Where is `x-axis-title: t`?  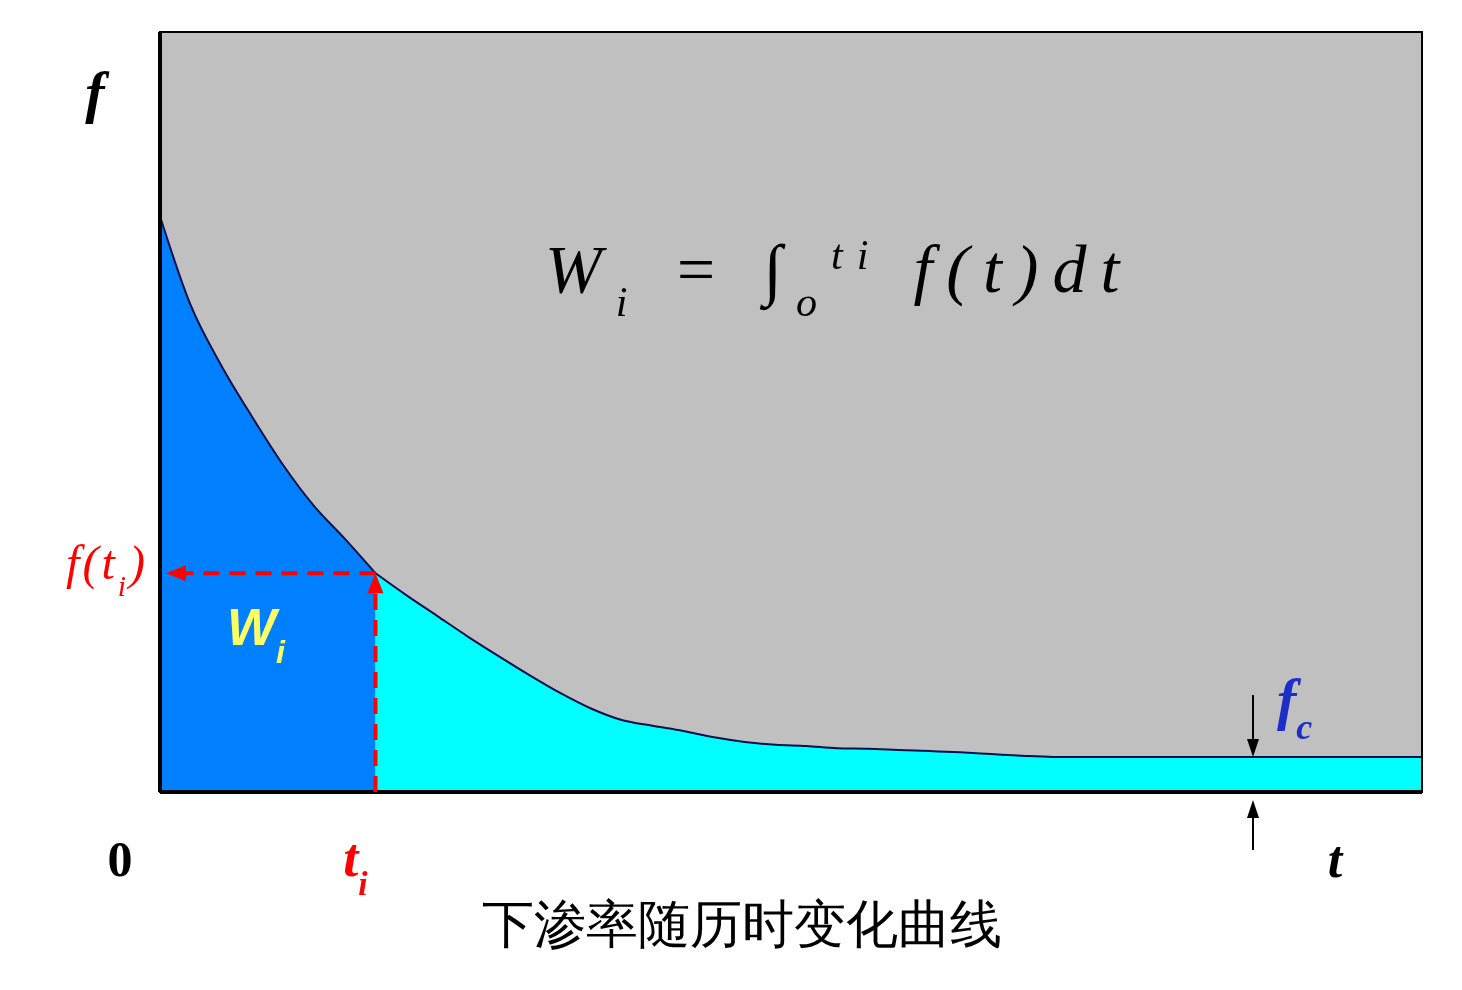 x-axis-title: t is located at coordinates (1335, 859).